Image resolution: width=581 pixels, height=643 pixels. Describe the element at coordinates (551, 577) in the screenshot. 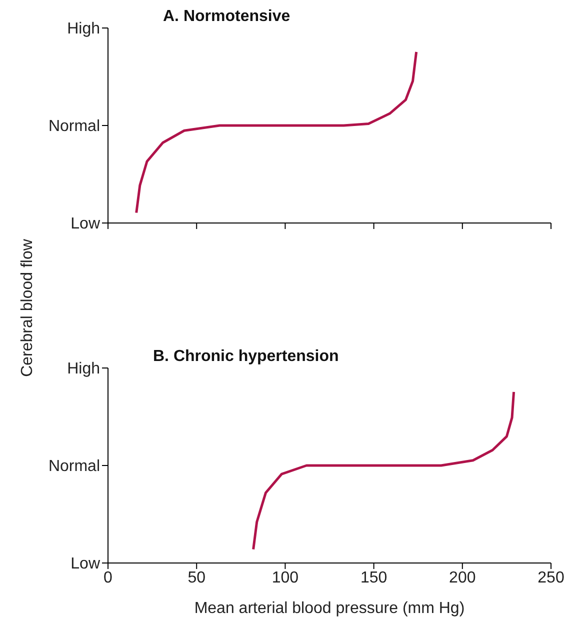

I see `x-tick-label: 250` at that location.